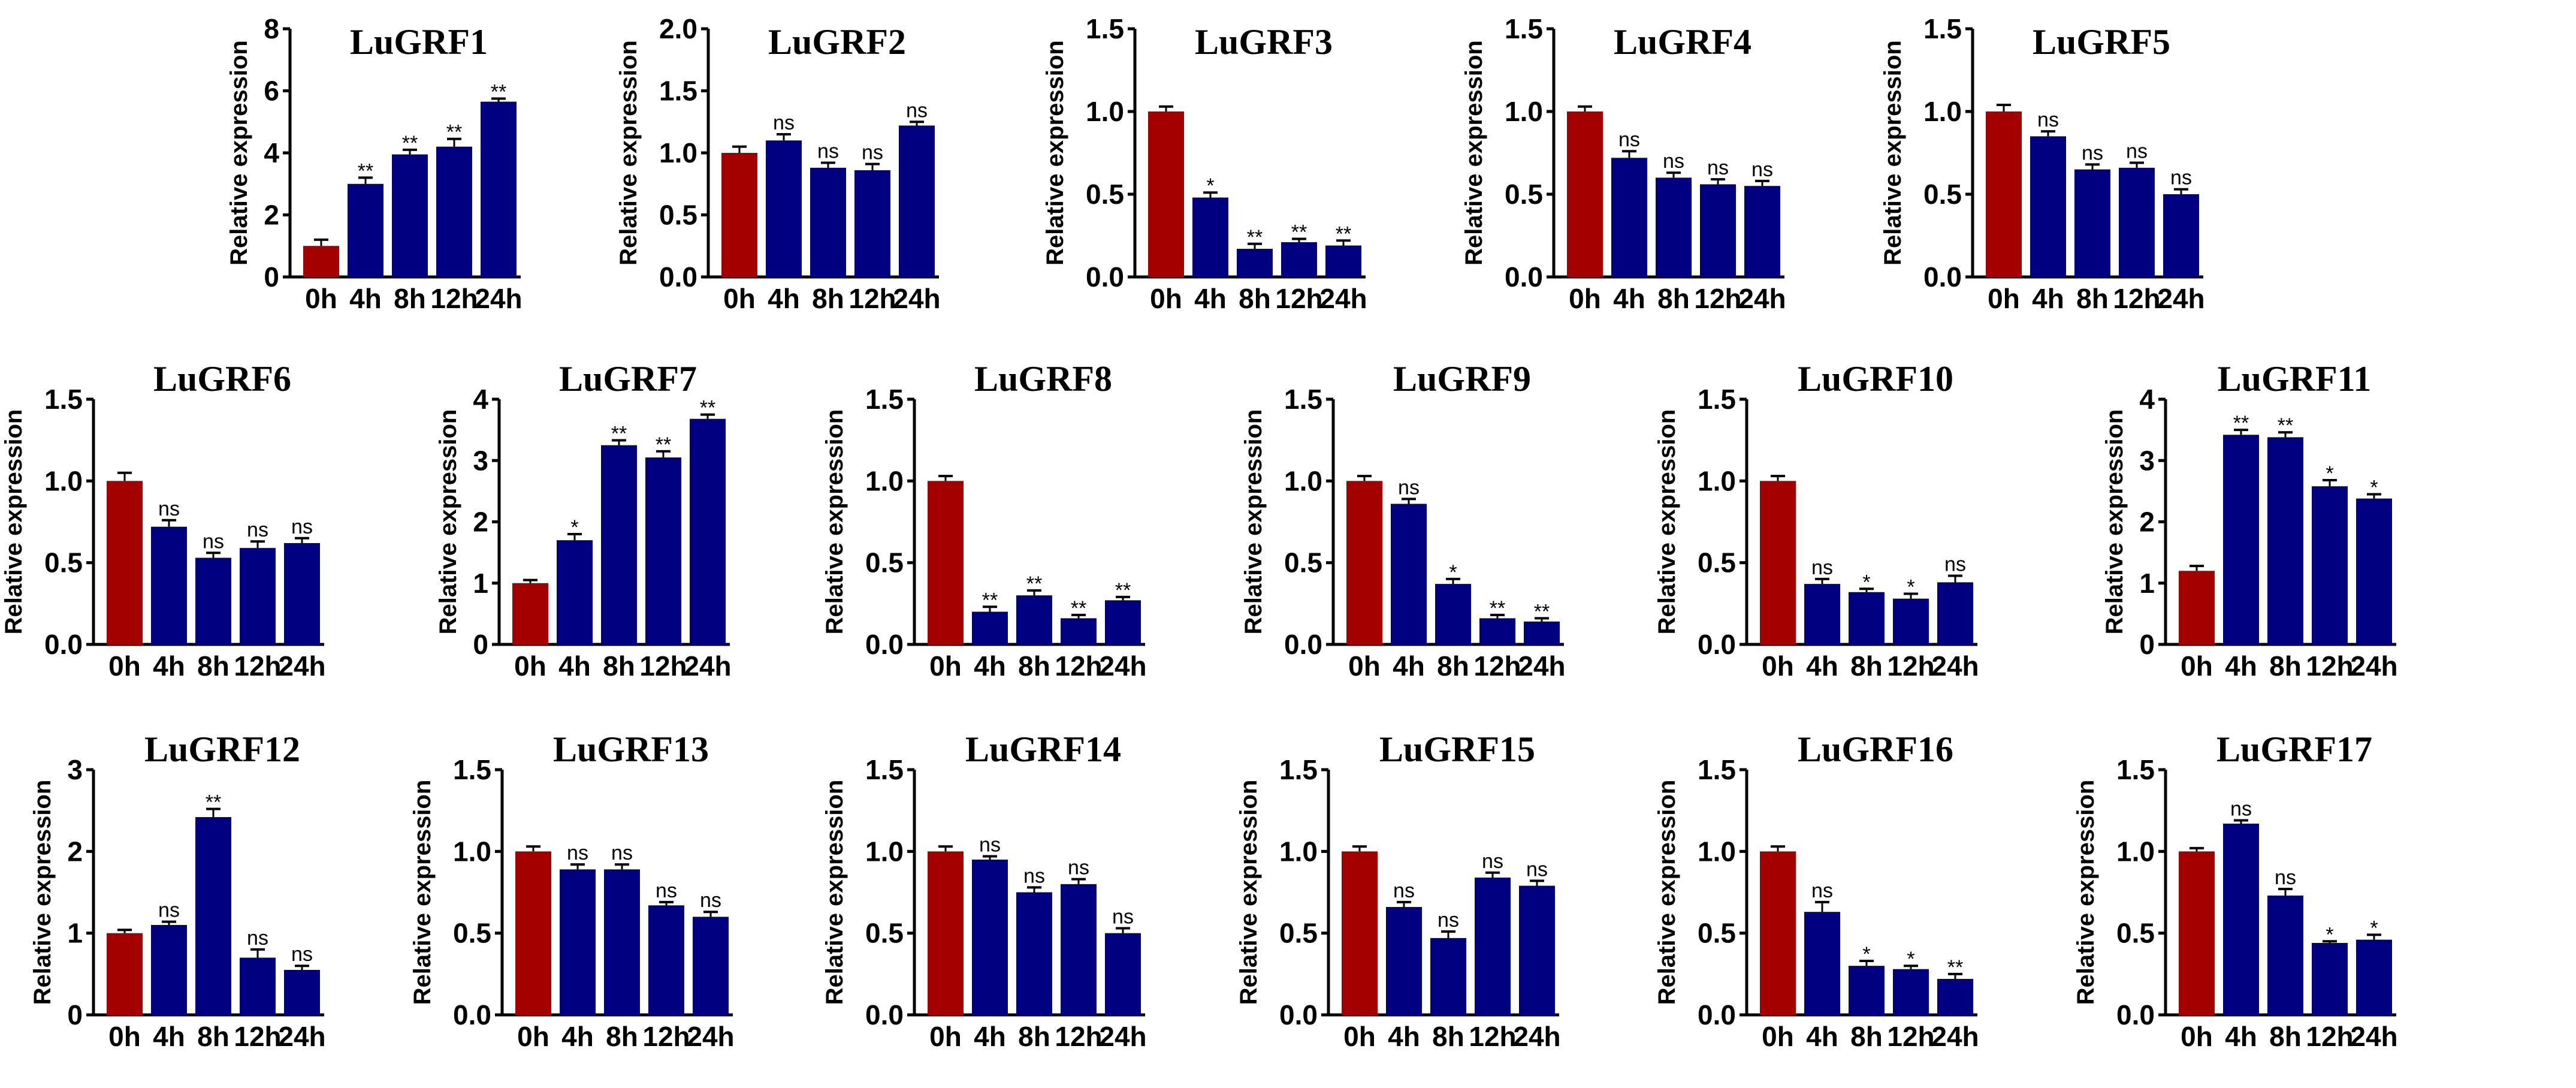  I want to click on panel-title: LuGRF4, so click(1682, 42).